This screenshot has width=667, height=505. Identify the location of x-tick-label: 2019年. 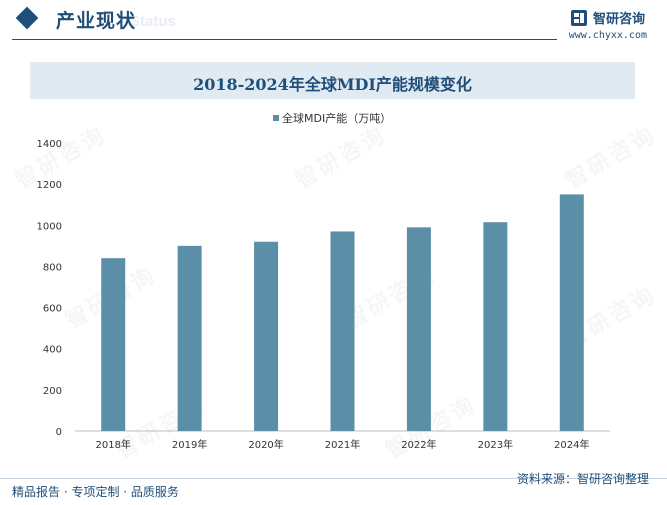
(189, 444).